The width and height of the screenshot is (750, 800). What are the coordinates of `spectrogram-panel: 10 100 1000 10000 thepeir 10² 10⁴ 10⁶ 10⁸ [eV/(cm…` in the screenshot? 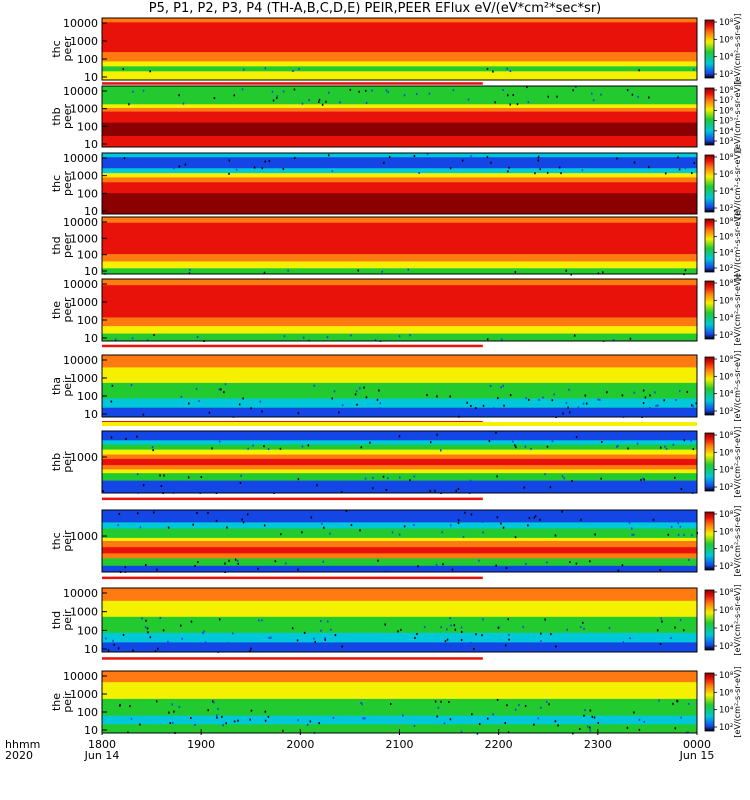 It's located at (396, 701).